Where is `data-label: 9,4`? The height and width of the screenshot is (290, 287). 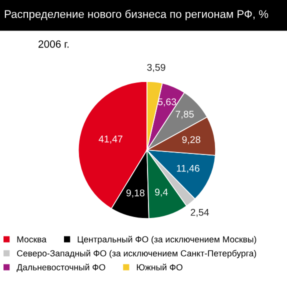
data-label: 9,4 is located at coordinates (161, 192).